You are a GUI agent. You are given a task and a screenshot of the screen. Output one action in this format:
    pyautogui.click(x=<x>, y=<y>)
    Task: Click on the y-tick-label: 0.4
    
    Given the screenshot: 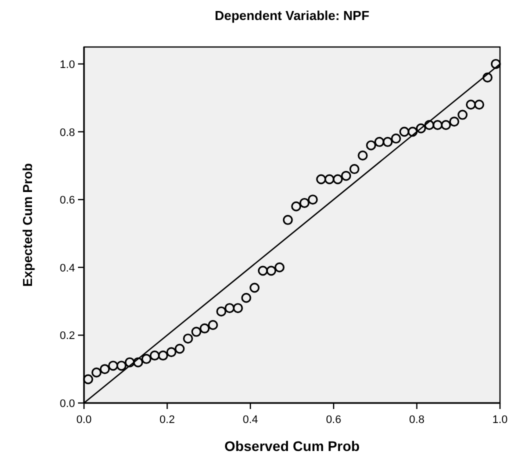 What is the action you would take?
    pyautogui.click(x=67, y=268)
    